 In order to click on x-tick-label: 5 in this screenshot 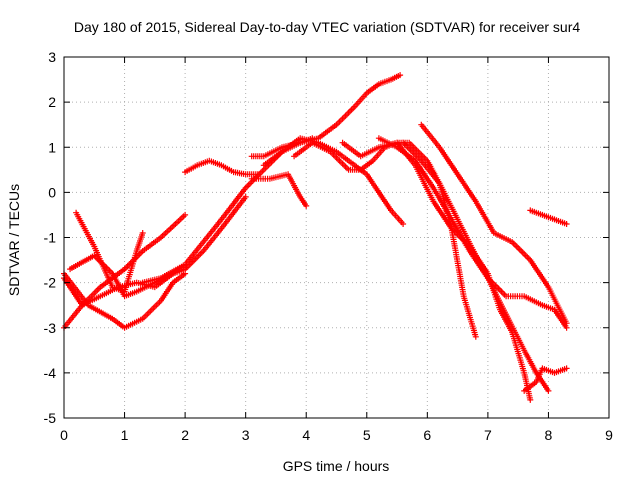, I will do `click(367, 435)`.